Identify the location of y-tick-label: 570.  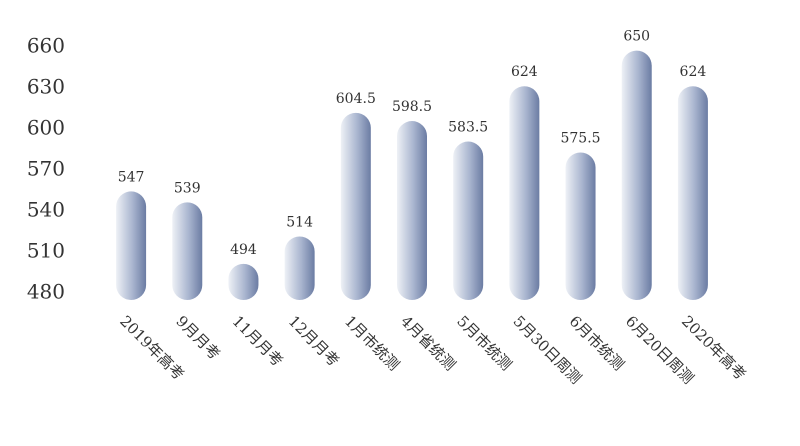
(46, 169).